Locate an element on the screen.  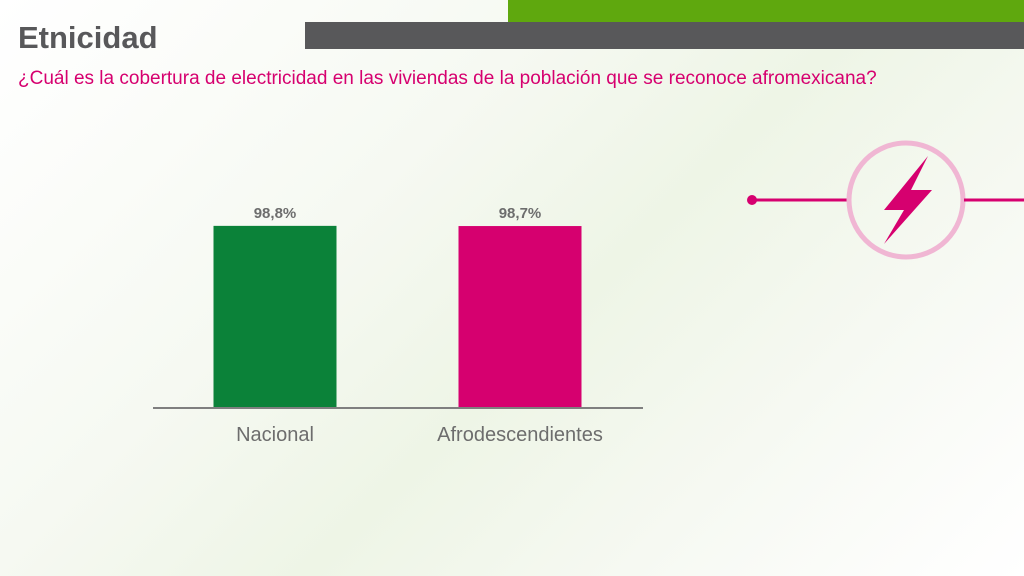
data-label: 98,7% is located at coordinates (520, 213).